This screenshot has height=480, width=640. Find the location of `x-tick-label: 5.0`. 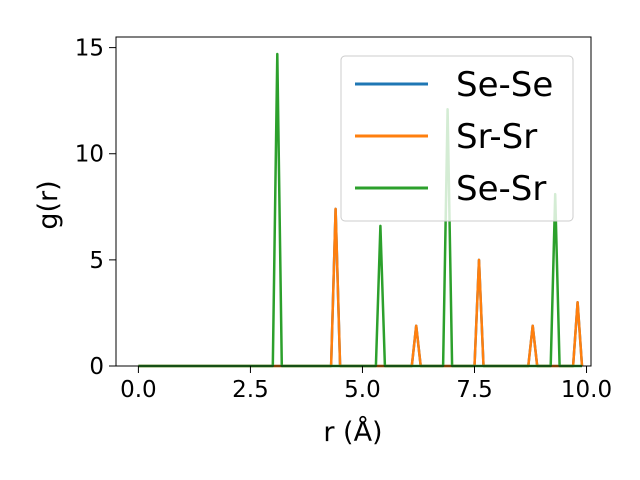

x-tick-label: 5.0 is located at coordinates (362, 390).